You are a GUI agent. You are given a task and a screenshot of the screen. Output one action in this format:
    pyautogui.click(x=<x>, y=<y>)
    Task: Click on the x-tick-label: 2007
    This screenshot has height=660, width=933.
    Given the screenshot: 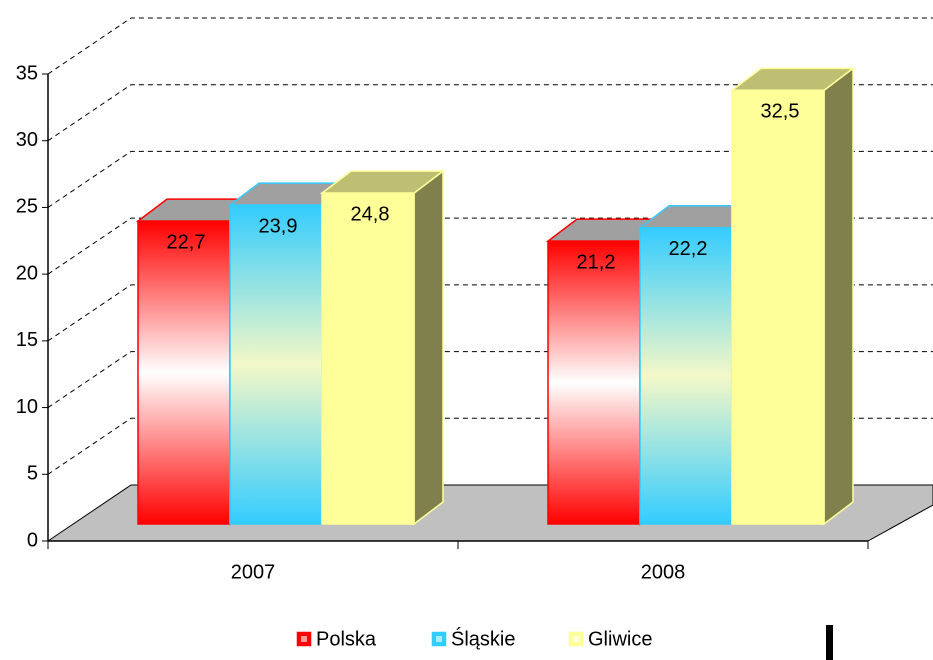 What is the action you would take?
    pyautogui.click(x=253, y=572)
    